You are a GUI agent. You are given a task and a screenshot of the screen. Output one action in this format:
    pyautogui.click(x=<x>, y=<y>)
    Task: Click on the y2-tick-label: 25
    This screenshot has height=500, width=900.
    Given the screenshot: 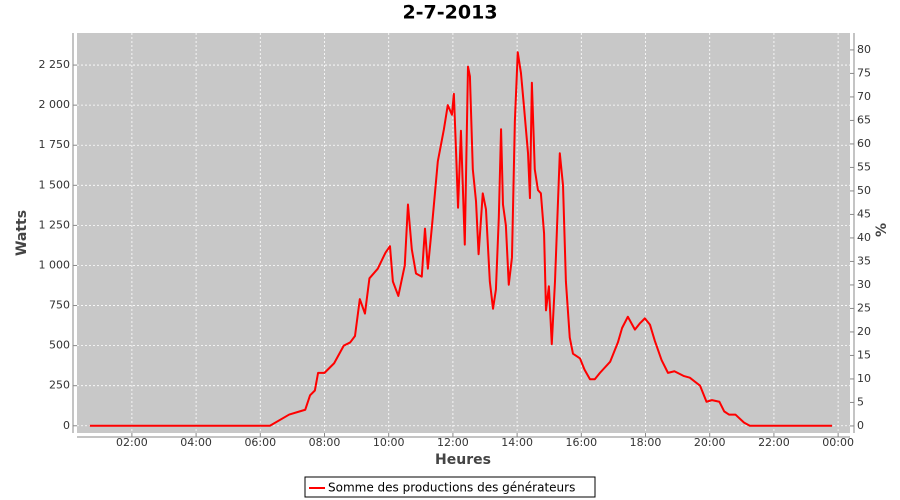 What is the action you would take?
    pyautogui.click(x=864, y=307)
    